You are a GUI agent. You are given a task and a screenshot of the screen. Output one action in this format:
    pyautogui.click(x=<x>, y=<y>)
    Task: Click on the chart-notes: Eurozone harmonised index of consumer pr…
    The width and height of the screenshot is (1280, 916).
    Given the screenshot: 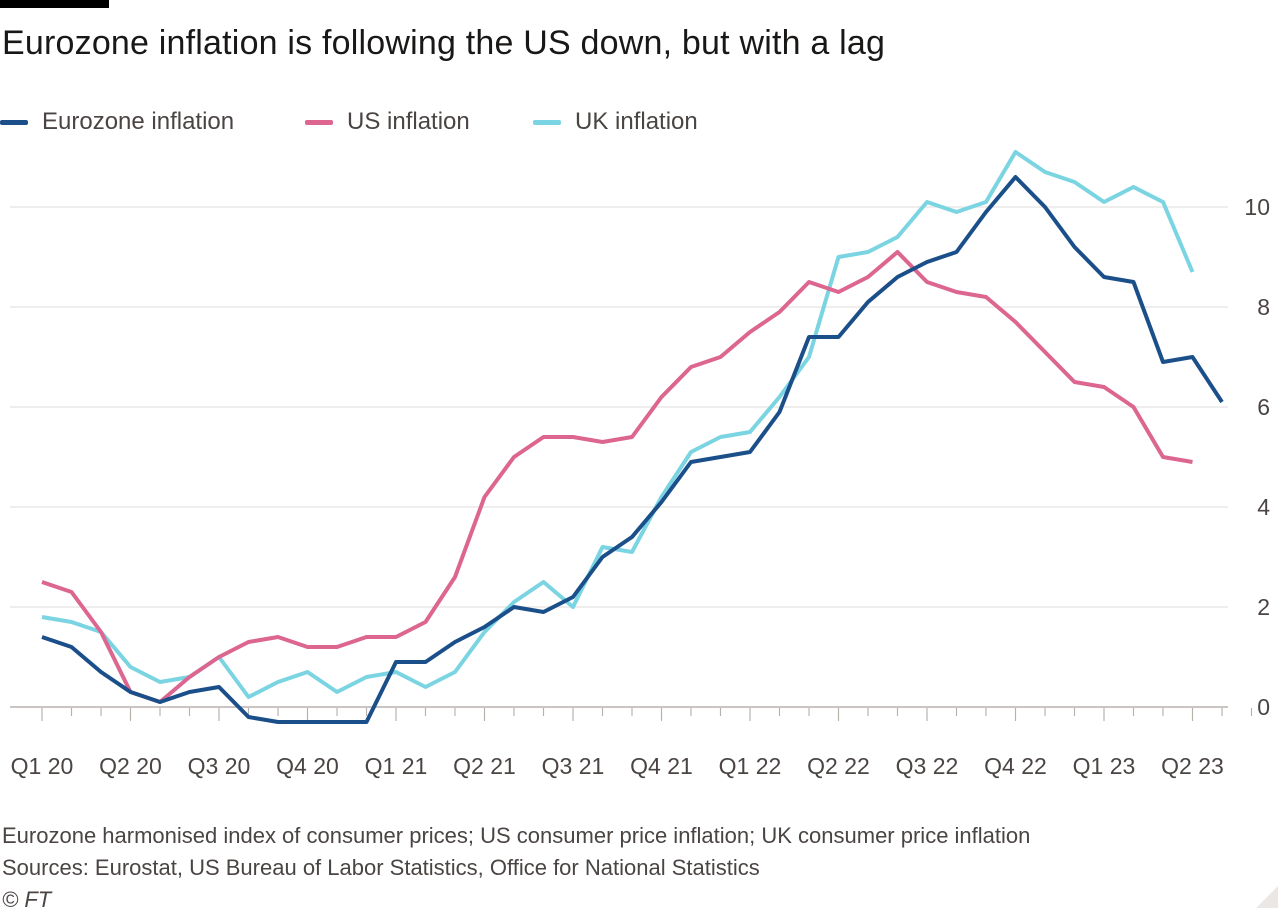 What is the action you would take?
    pyautogui.click(x=516, y=868)
    